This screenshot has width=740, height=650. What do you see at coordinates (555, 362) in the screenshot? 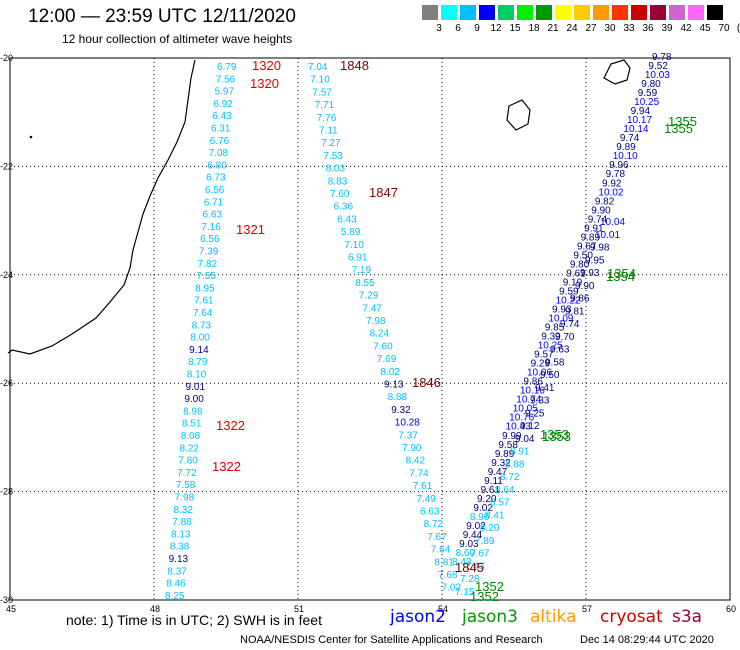
I see `track4-value: 9.58` at bounding box center [555, 362].